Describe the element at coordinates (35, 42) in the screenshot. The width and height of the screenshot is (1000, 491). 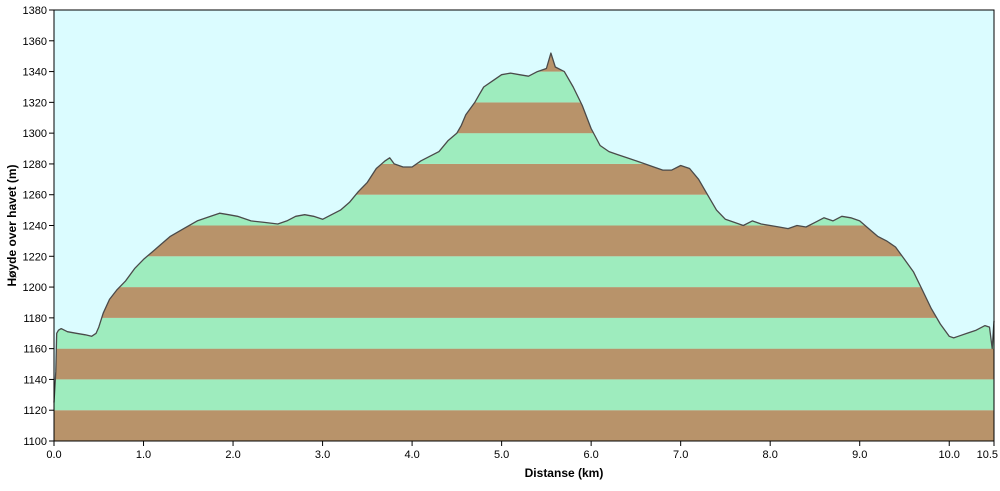
I see `y-tick-label: 1360` at that location.